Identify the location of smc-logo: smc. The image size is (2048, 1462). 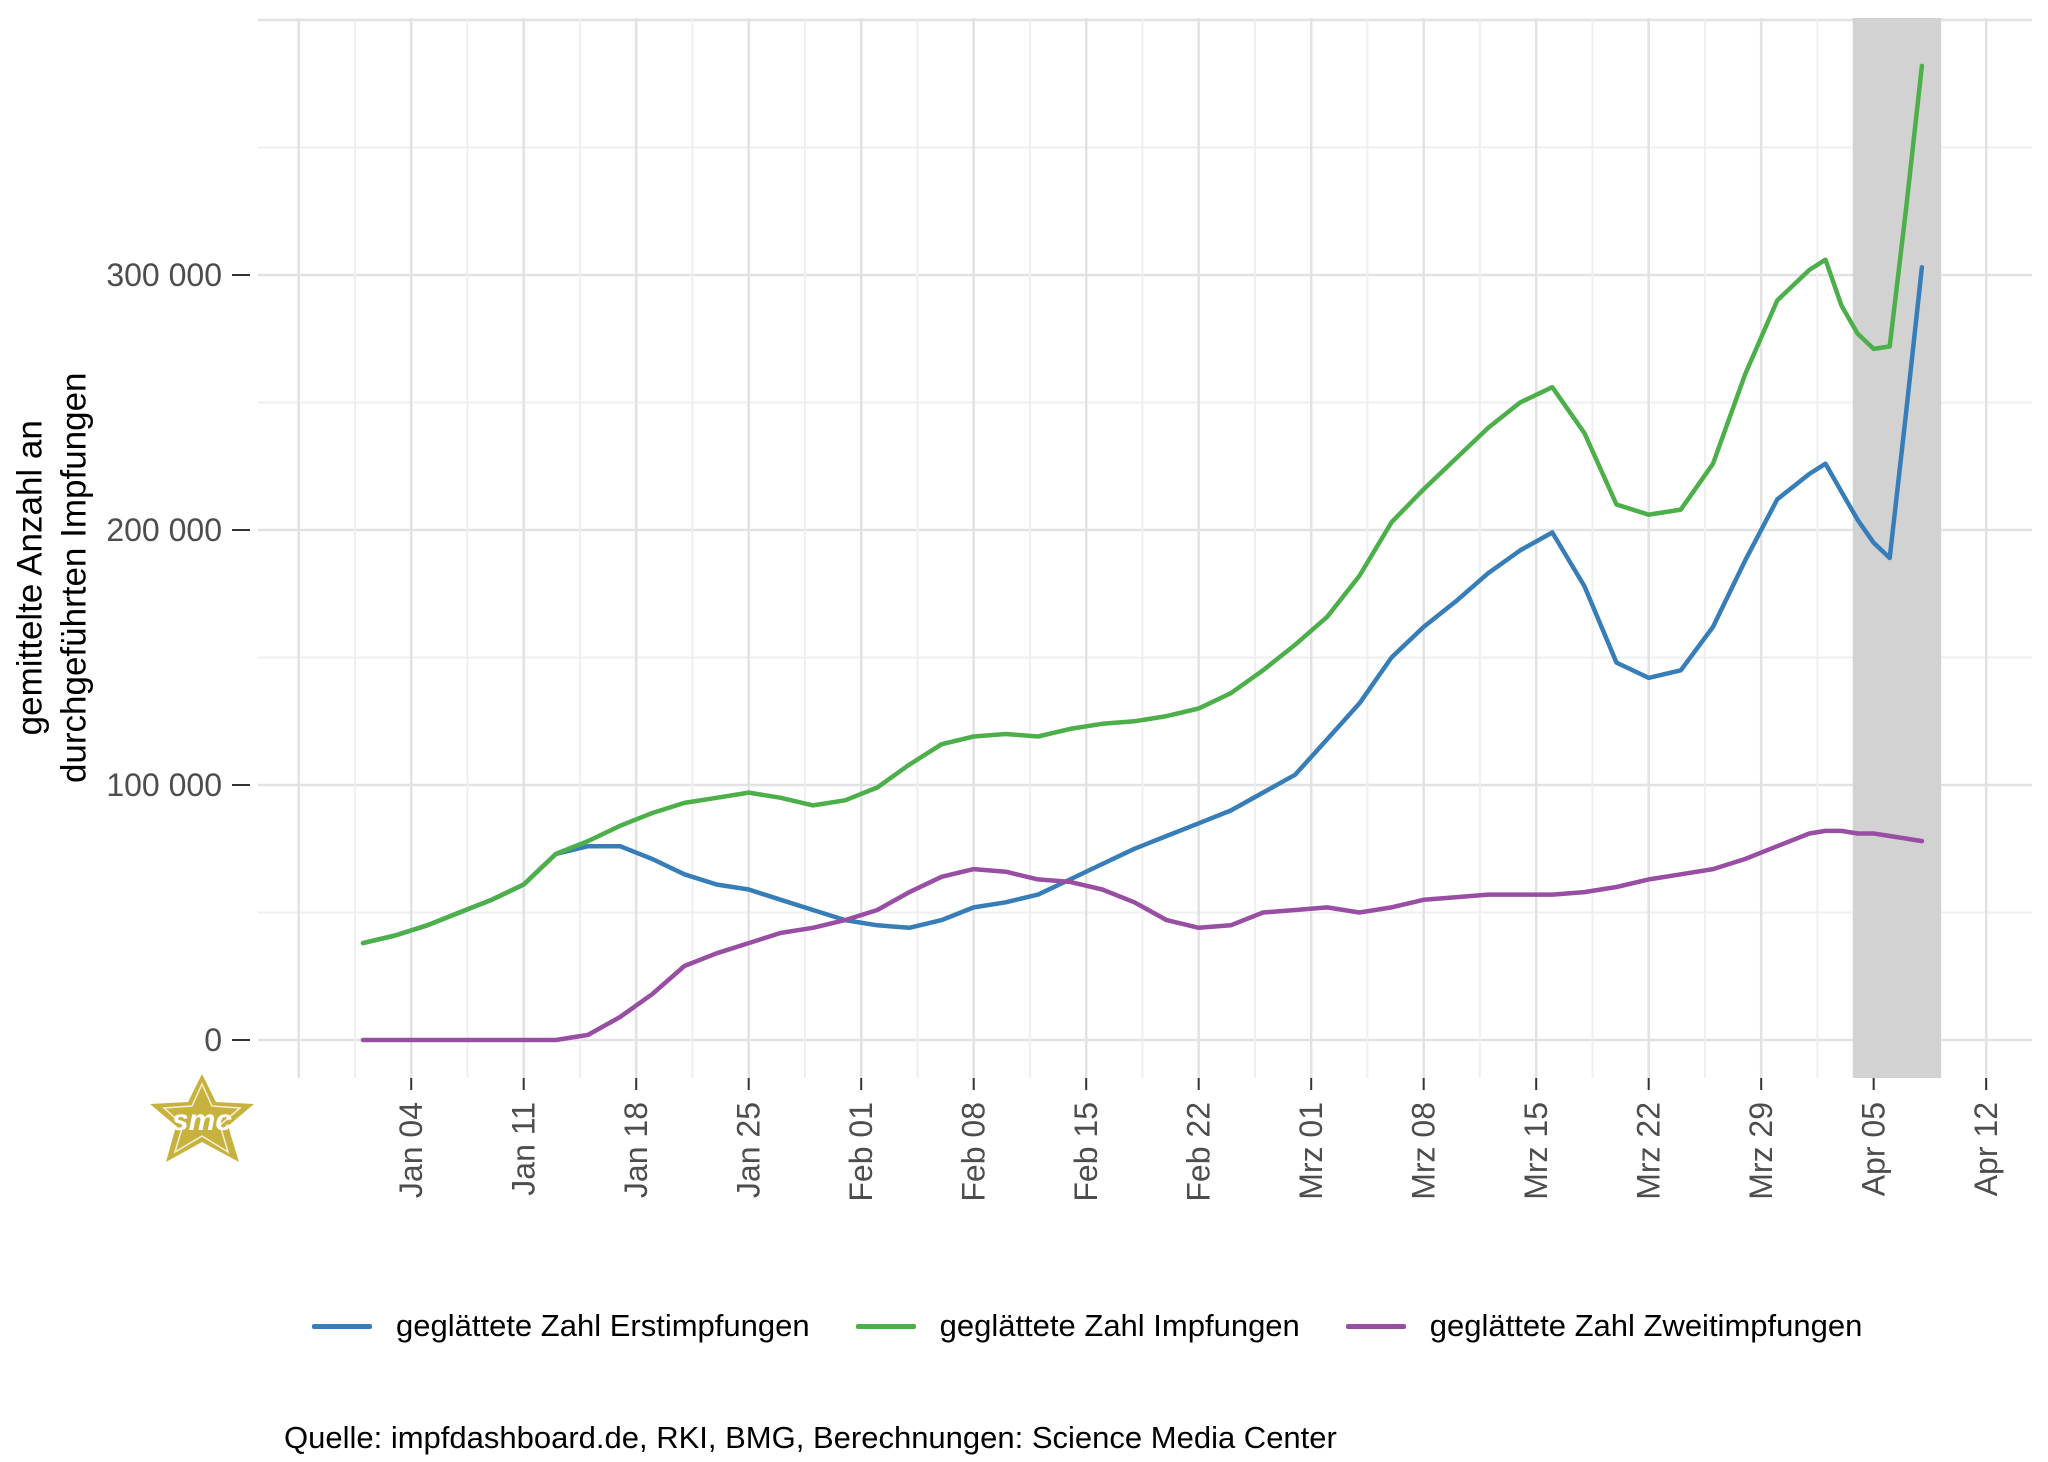
(202, 1118).